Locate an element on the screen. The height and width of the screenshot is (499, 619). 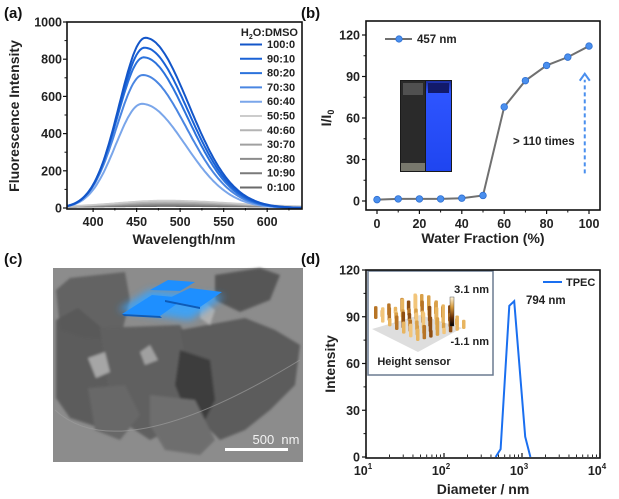
y-tick-label-b: 60 is located at coordinates (353, 119).